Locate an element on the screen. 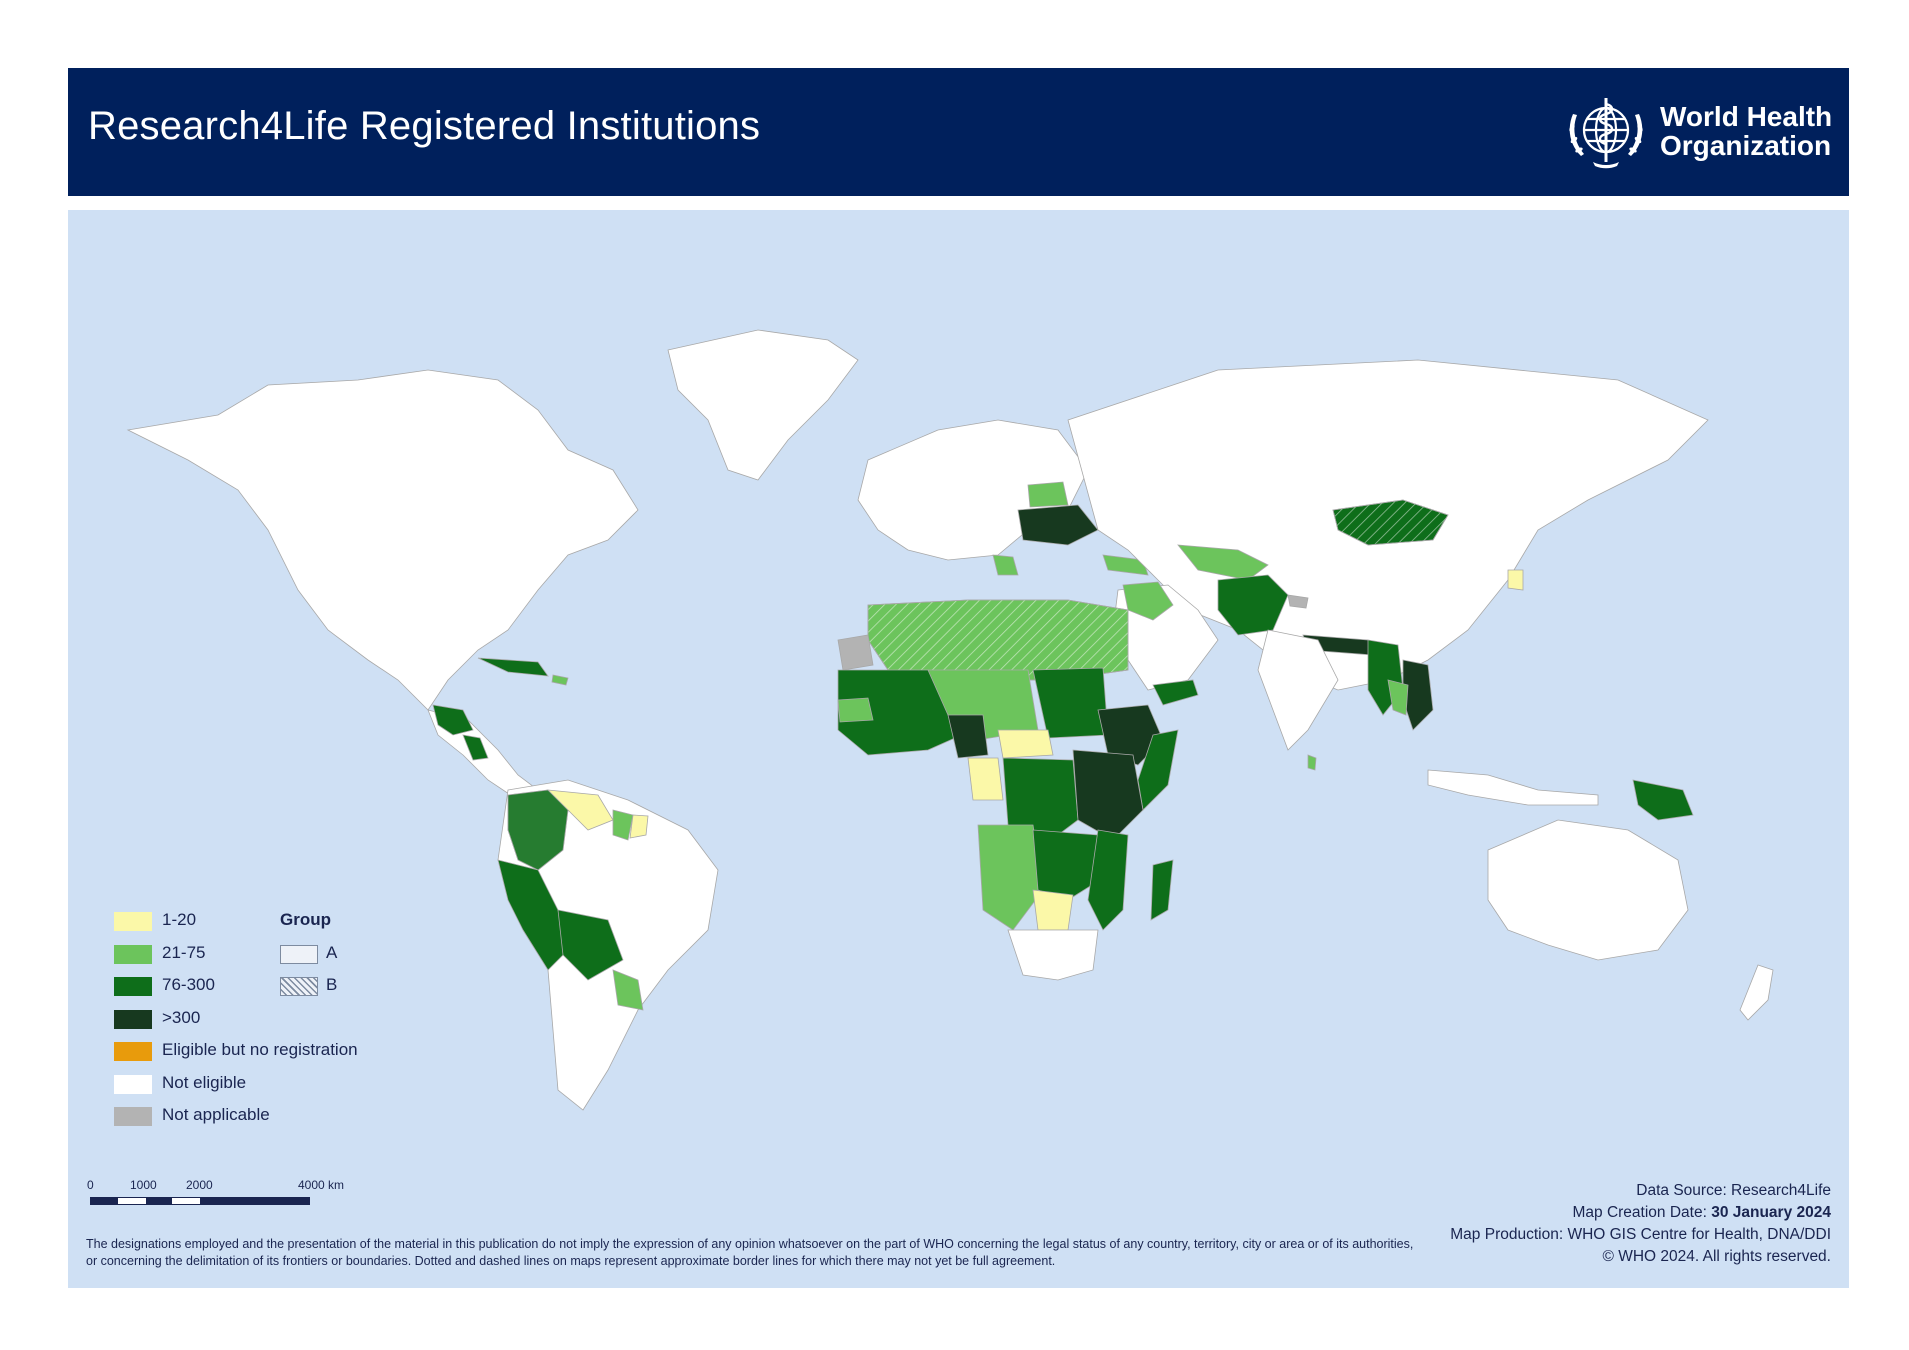 Image resolution: width=1909 pixels, height=1350 pixels. legend-item: 76-300 is located at coordinates (264, 986).